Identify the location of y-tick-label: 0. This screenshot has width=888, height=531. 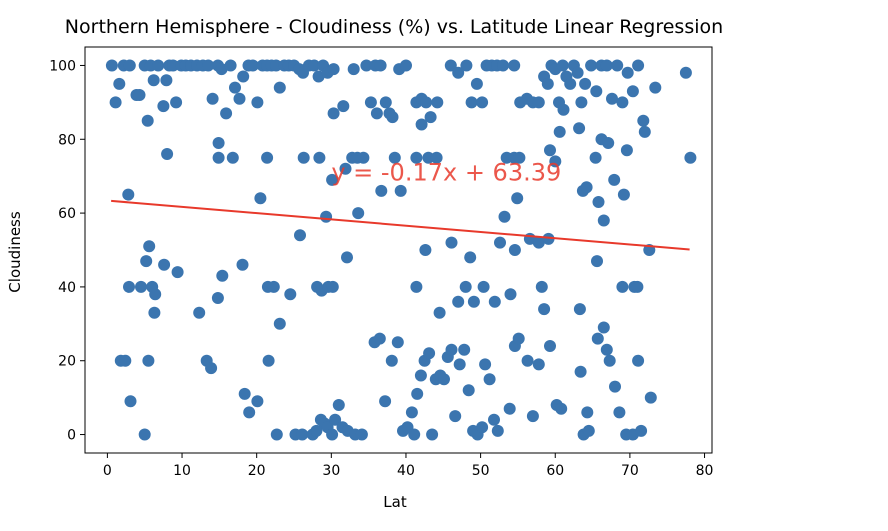
(71, 436).